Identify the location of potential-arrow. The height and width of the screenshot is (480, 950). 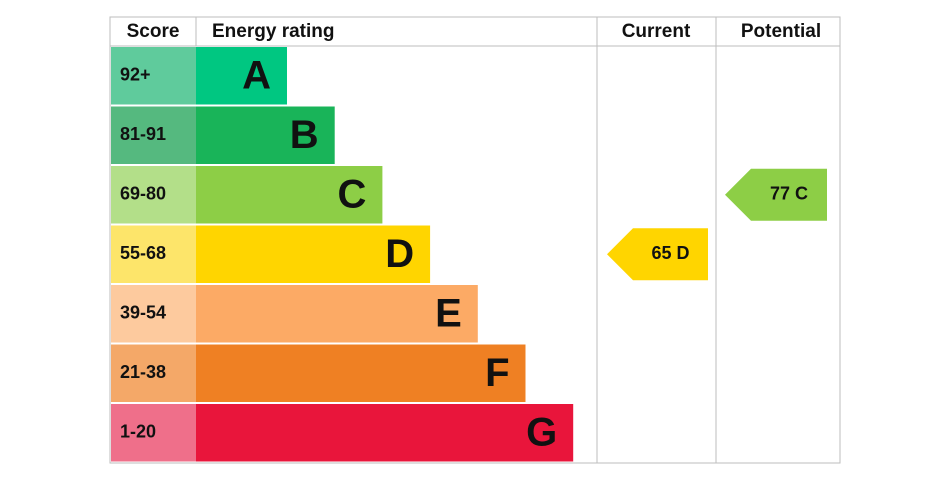
(776, 194).